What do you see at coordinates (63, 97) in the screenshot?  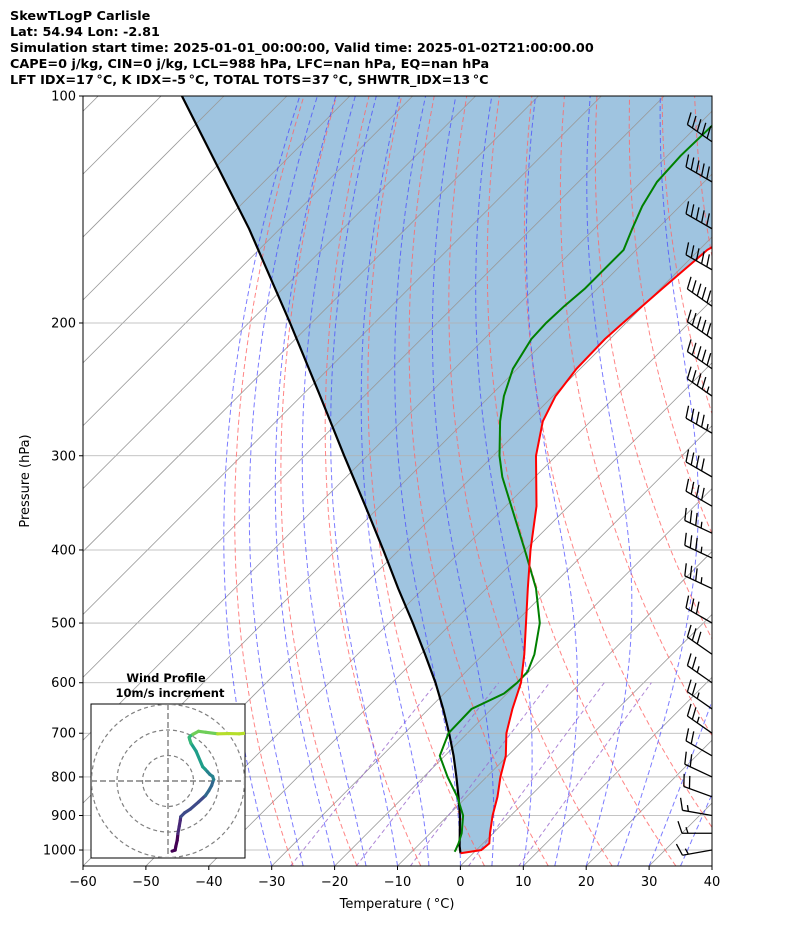 I see `y-tick-label: 100` at bounding box center [63, 97].